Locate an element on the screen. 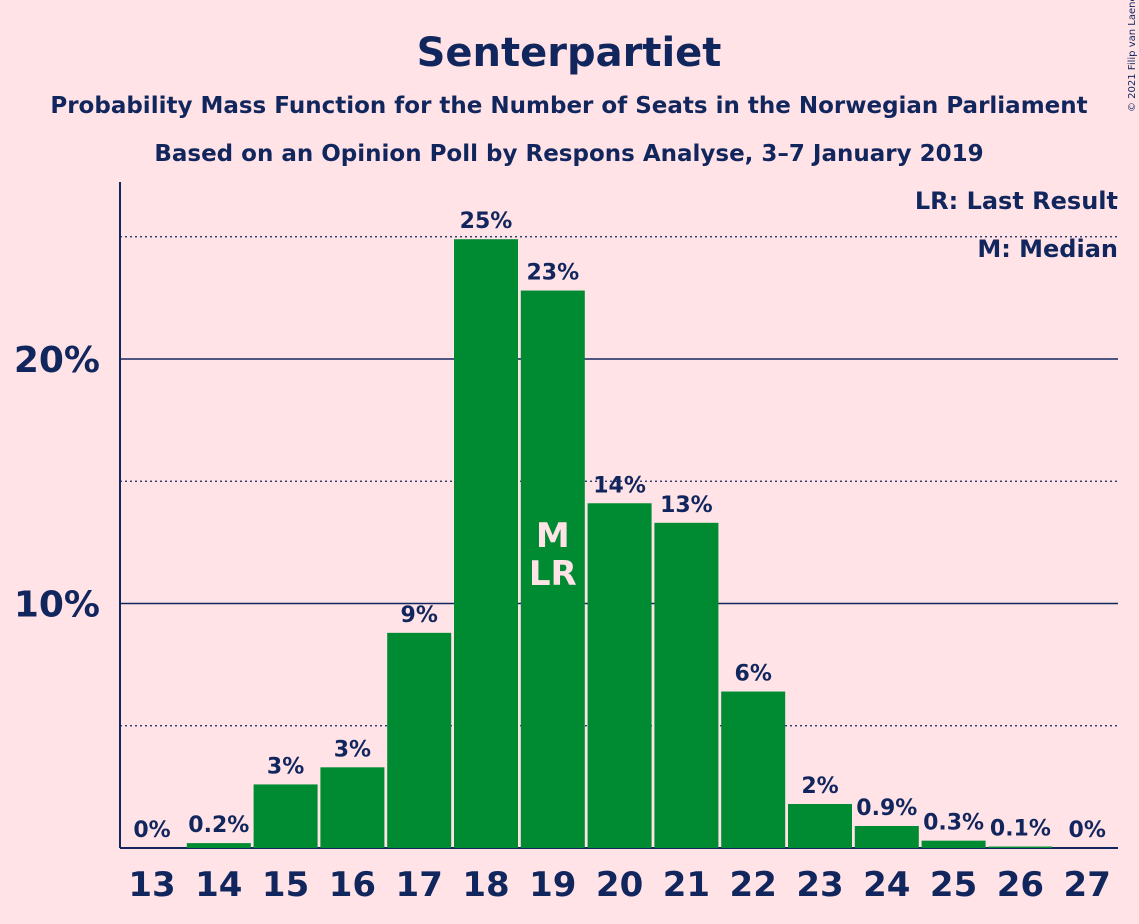  x-tick-label: 19 is located at coordinates (552, 885).